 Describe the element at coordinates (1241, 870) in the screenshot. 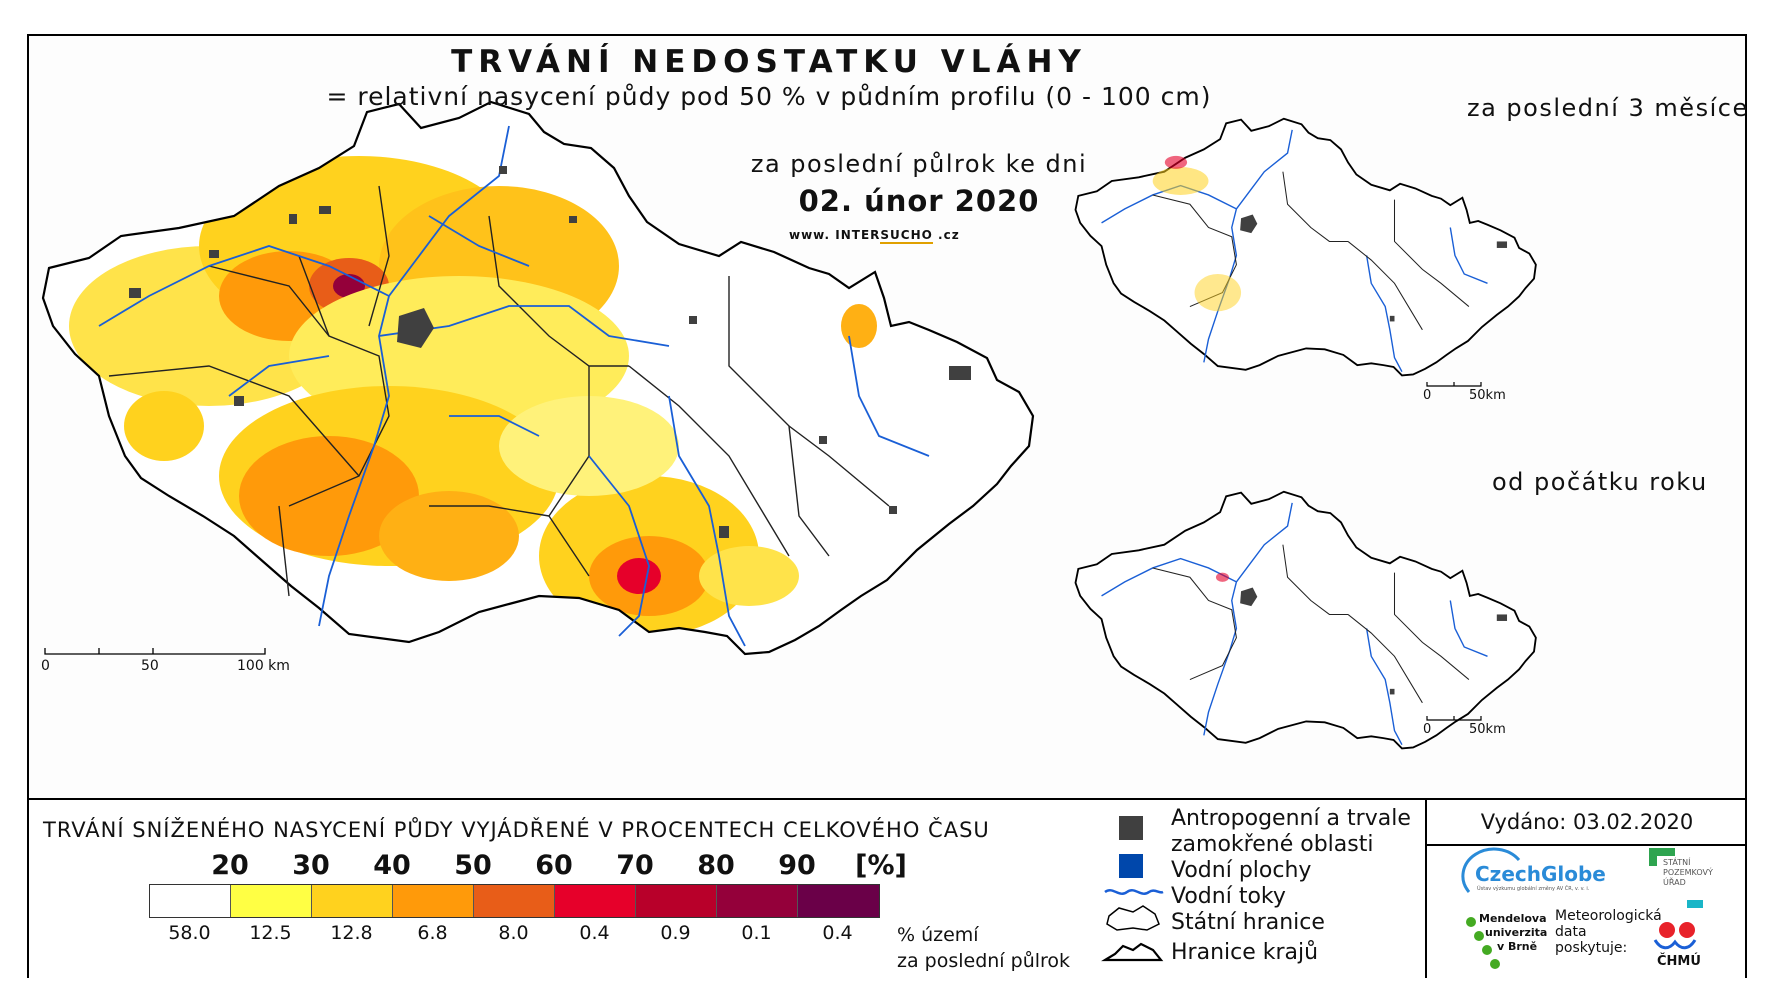

I see `key-water-bodies: Vodní plochy` at that location.